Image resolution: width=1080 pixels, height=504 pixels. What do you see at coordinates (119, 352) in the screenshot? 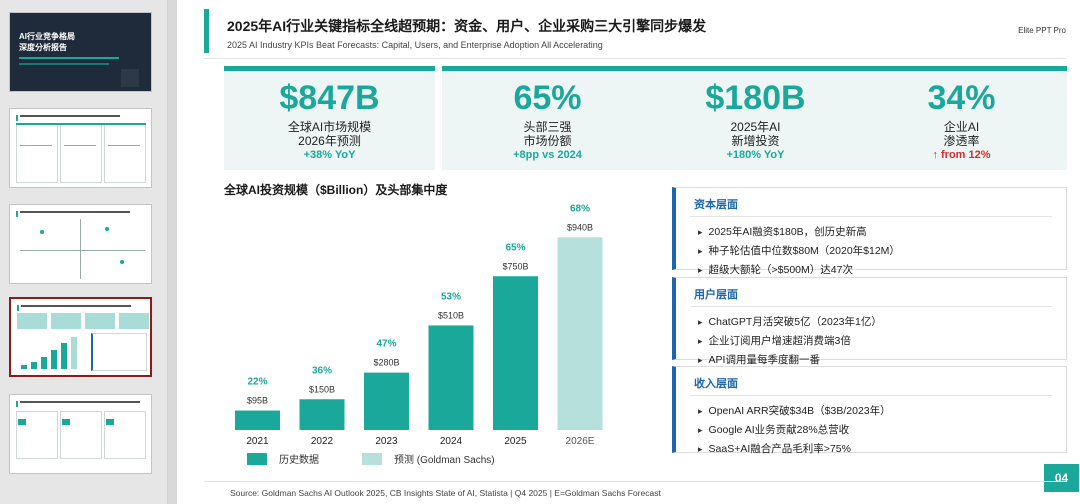
I see `thumbnail-info` at bounding box center [119, 352].